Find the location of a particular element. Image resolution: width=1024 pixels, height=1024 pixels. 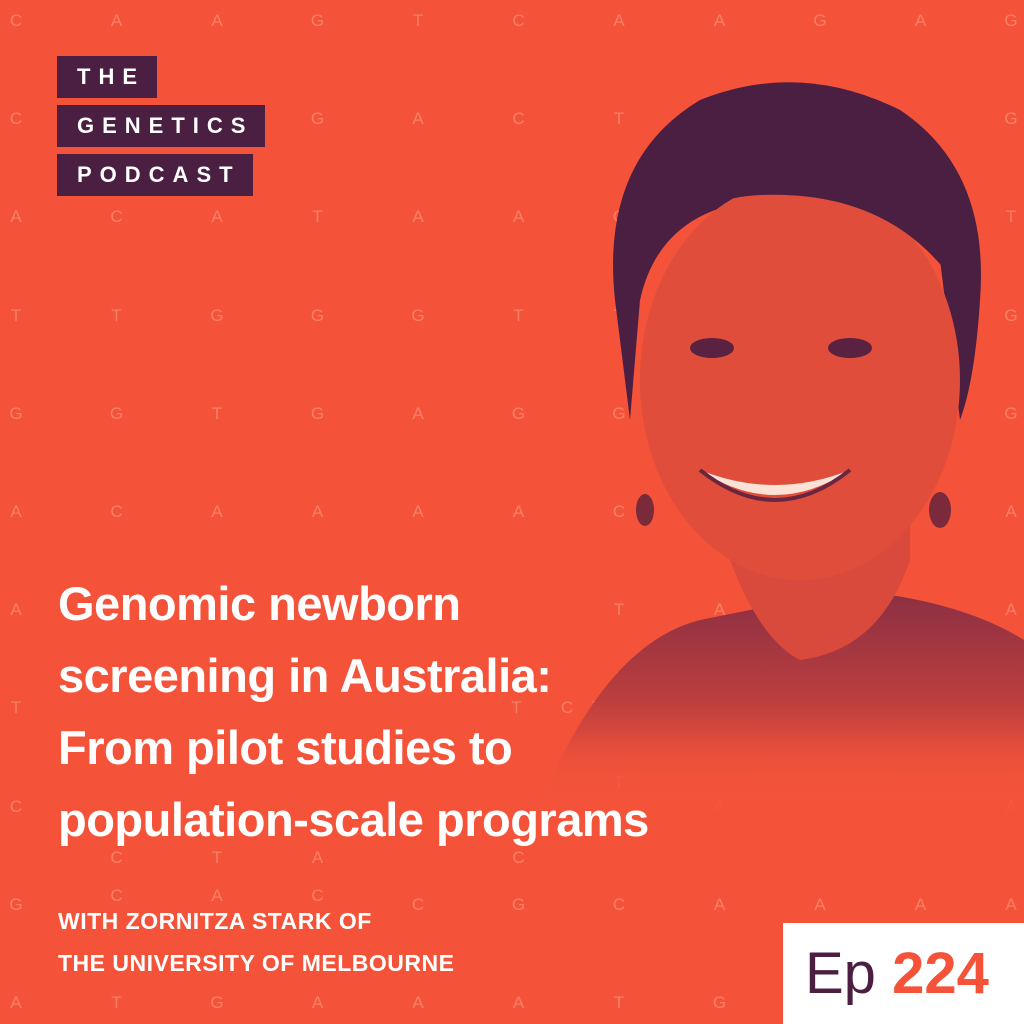

title-line: Genomic newborn is located at coordinates (259, 603).